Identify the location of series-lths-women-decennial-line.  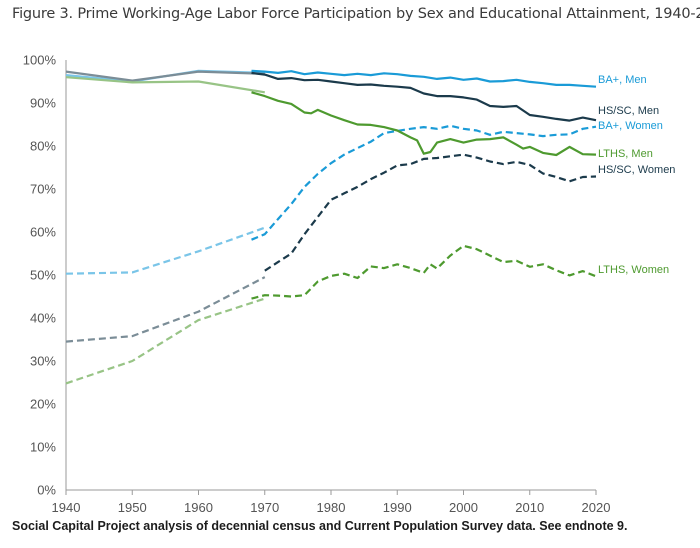
(165, 341).